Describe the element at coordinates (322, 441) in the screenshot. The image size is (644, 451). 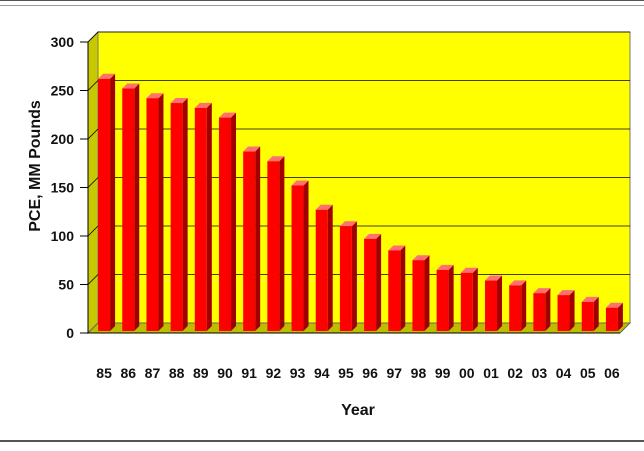
I see `bottom-border` at that location.